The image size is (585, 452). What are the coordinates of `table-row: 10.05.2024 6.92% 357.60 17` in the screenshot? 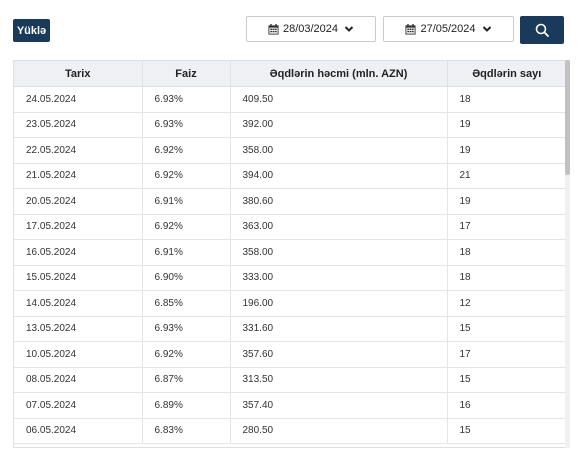 It's located at (290, 354).